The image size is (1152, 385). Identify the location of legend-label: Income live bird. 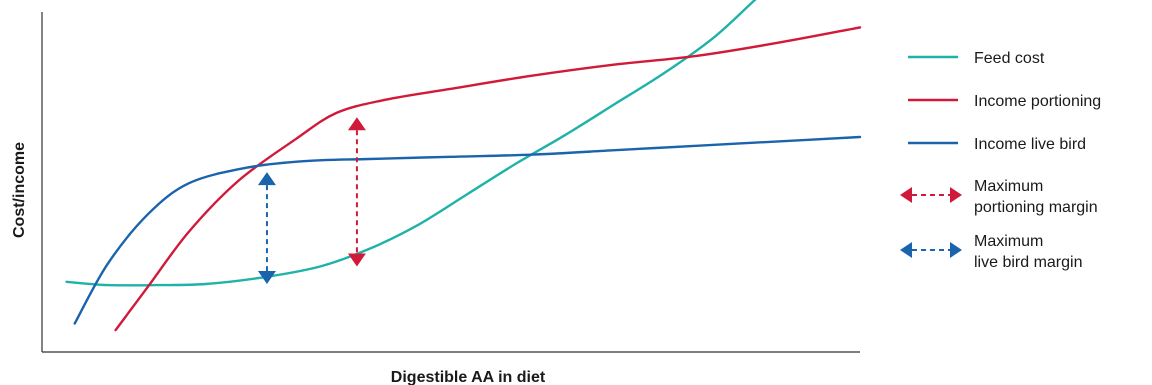
(1030, 144).